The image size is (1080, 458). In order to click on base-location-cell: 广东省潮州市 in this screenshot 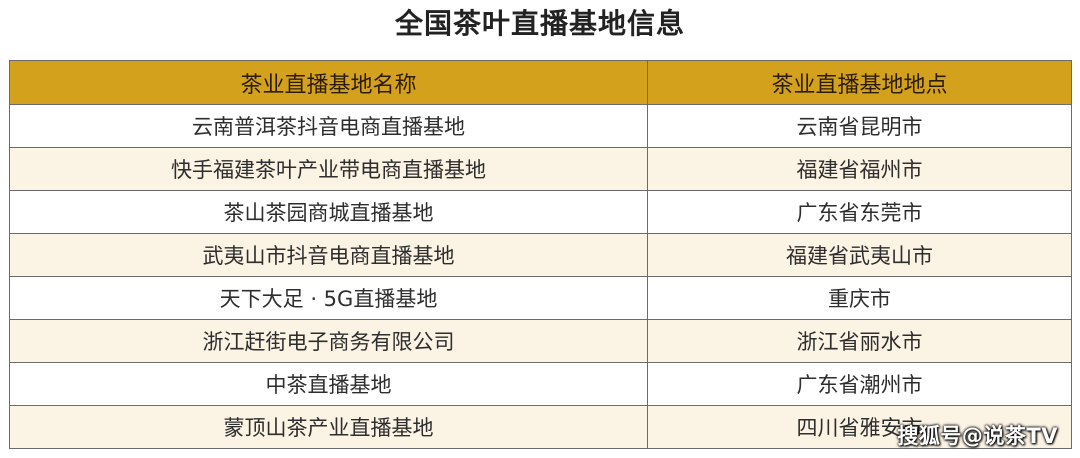, I will do `click(859, 384)`.